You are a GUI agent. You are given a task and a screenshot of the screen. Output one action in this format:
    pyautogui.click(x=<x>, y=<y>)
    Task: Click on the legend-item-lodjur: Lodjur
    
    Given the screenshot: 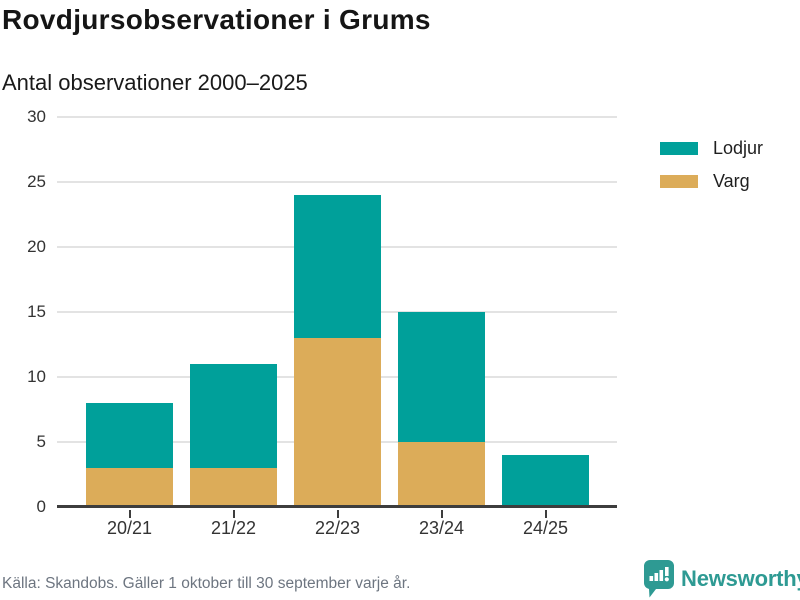 What is the action you would take?
    pyautogui.click(x=711, y=148)
    